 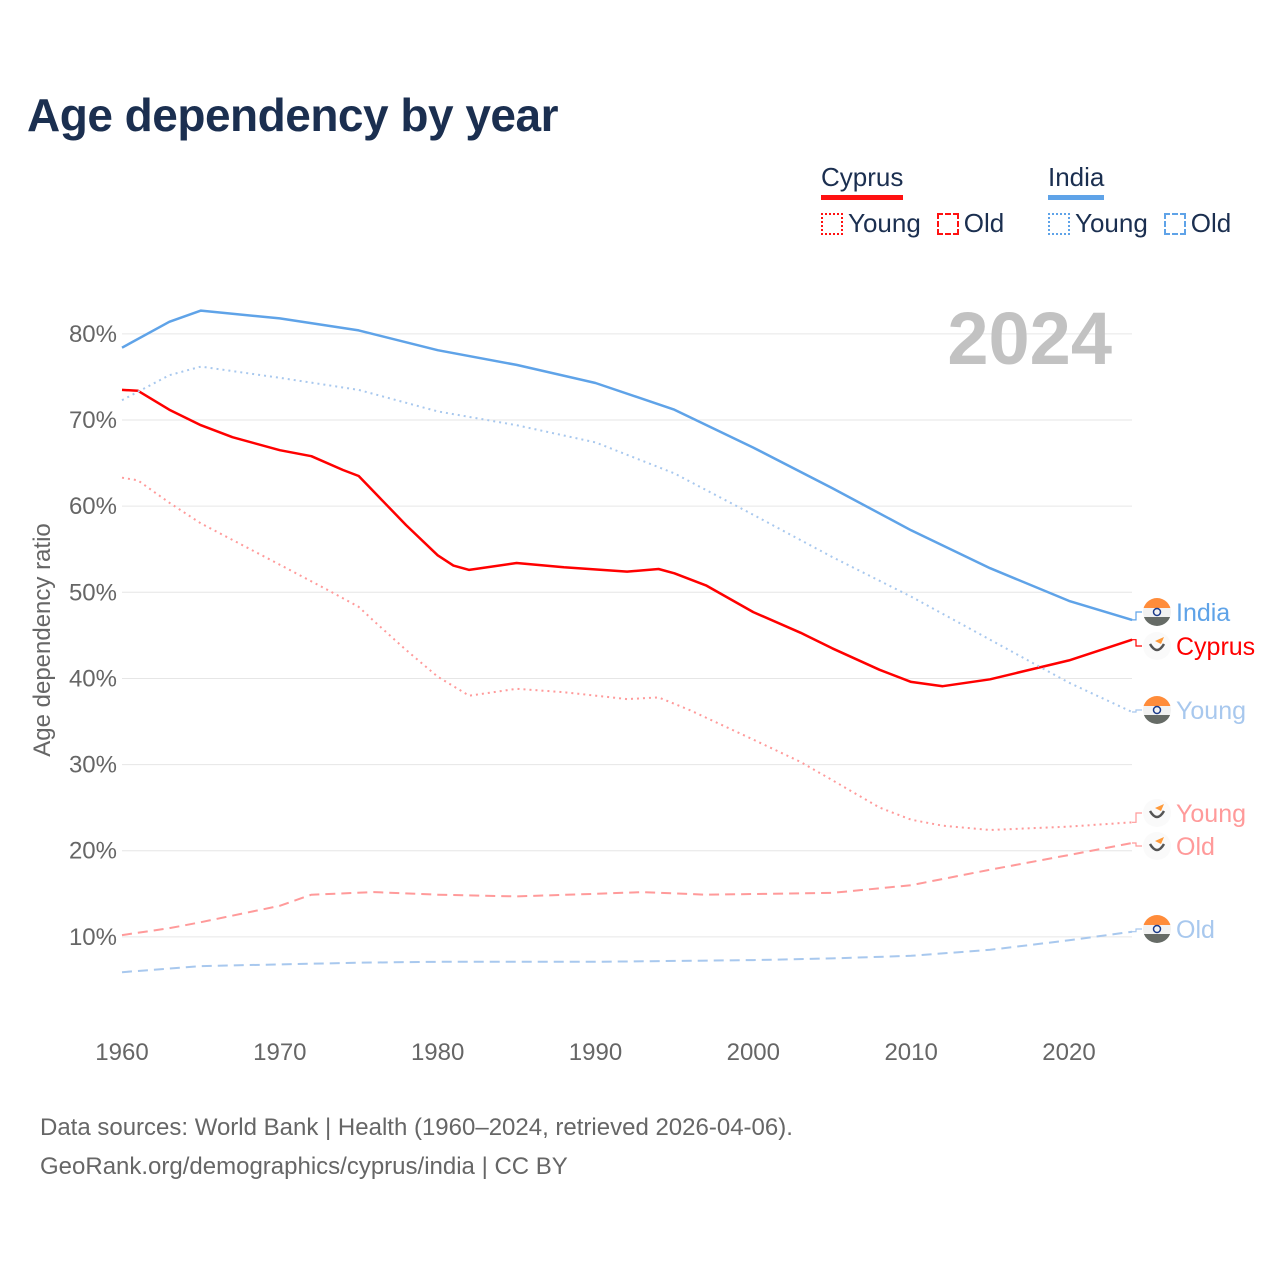 What do you see at coordinates (912, 200) in the screenshot?
I see `legend-group-cyprus: Cyprus Young Old` at bounding box center [912, 200].